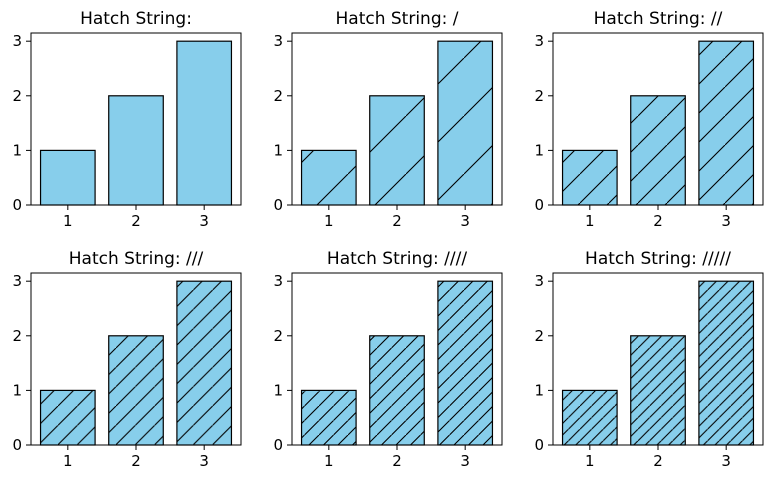  I want to click on subplot-title: Hatch String: /, so click(397, 19).